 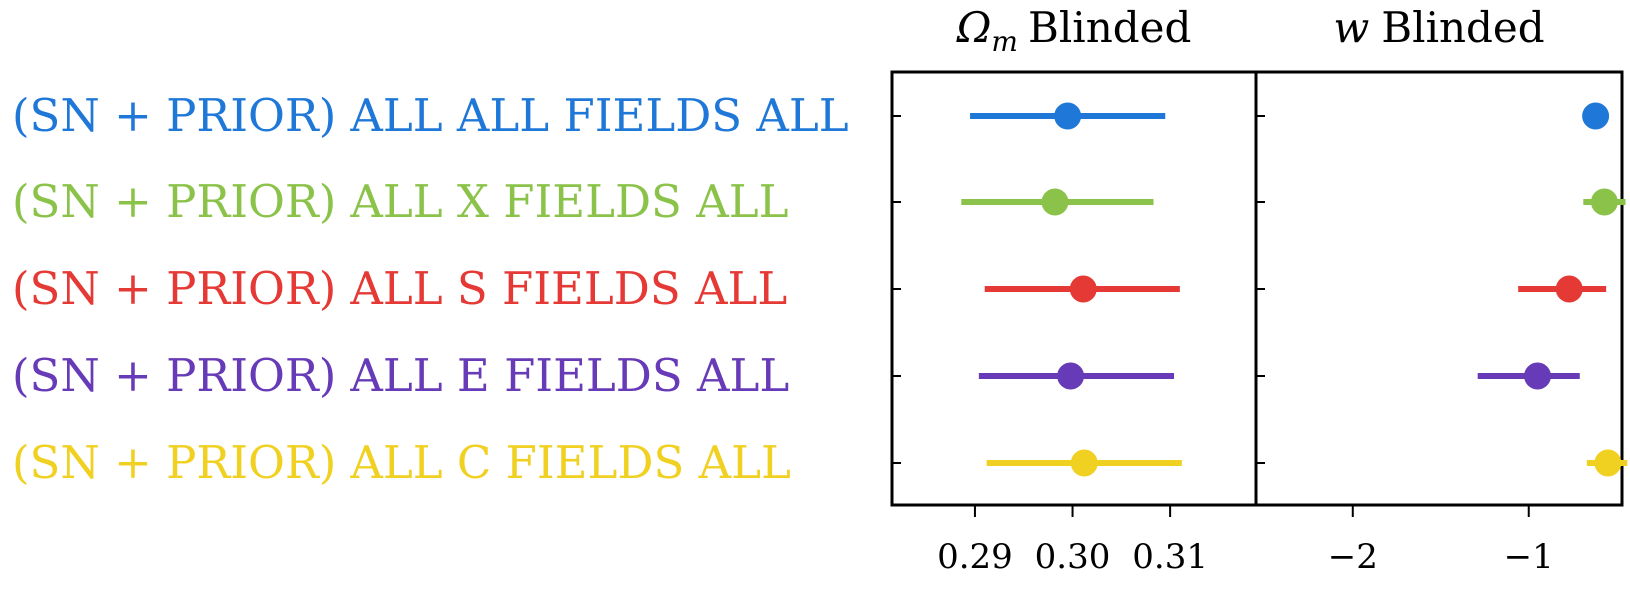 I want to click on row-label: (SN + PRIOR) ALL S FIELDS ALL, so click(x=399, y=288).